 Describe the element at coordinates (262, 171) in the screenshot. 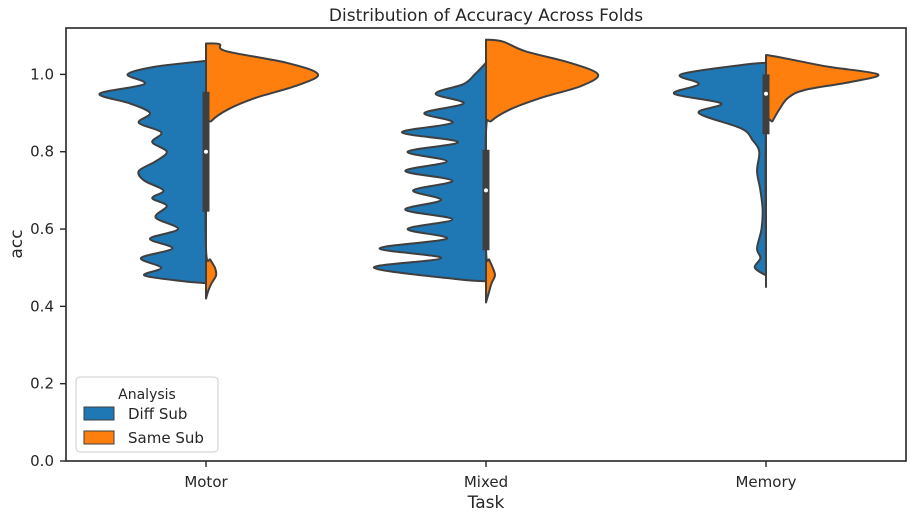

I see `violin-same-sub-motor` at that location.